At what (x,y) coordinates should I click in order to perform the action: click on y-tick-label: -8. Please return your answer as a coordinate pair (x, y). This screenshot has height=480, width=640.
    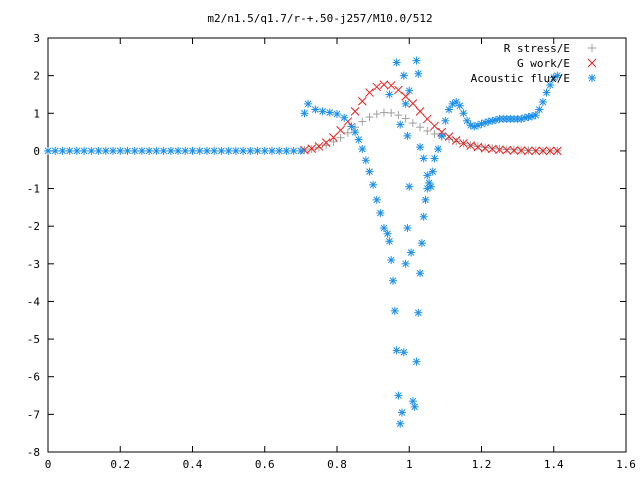
    Looking at the image, I should click on (33, 452).